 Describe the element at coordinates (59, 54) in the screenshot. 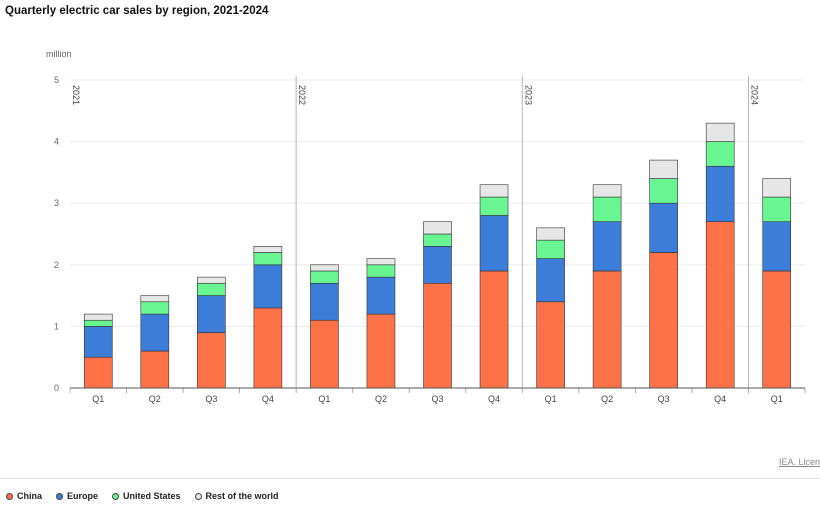

I see `y-axis-unit-label: million` at that location.